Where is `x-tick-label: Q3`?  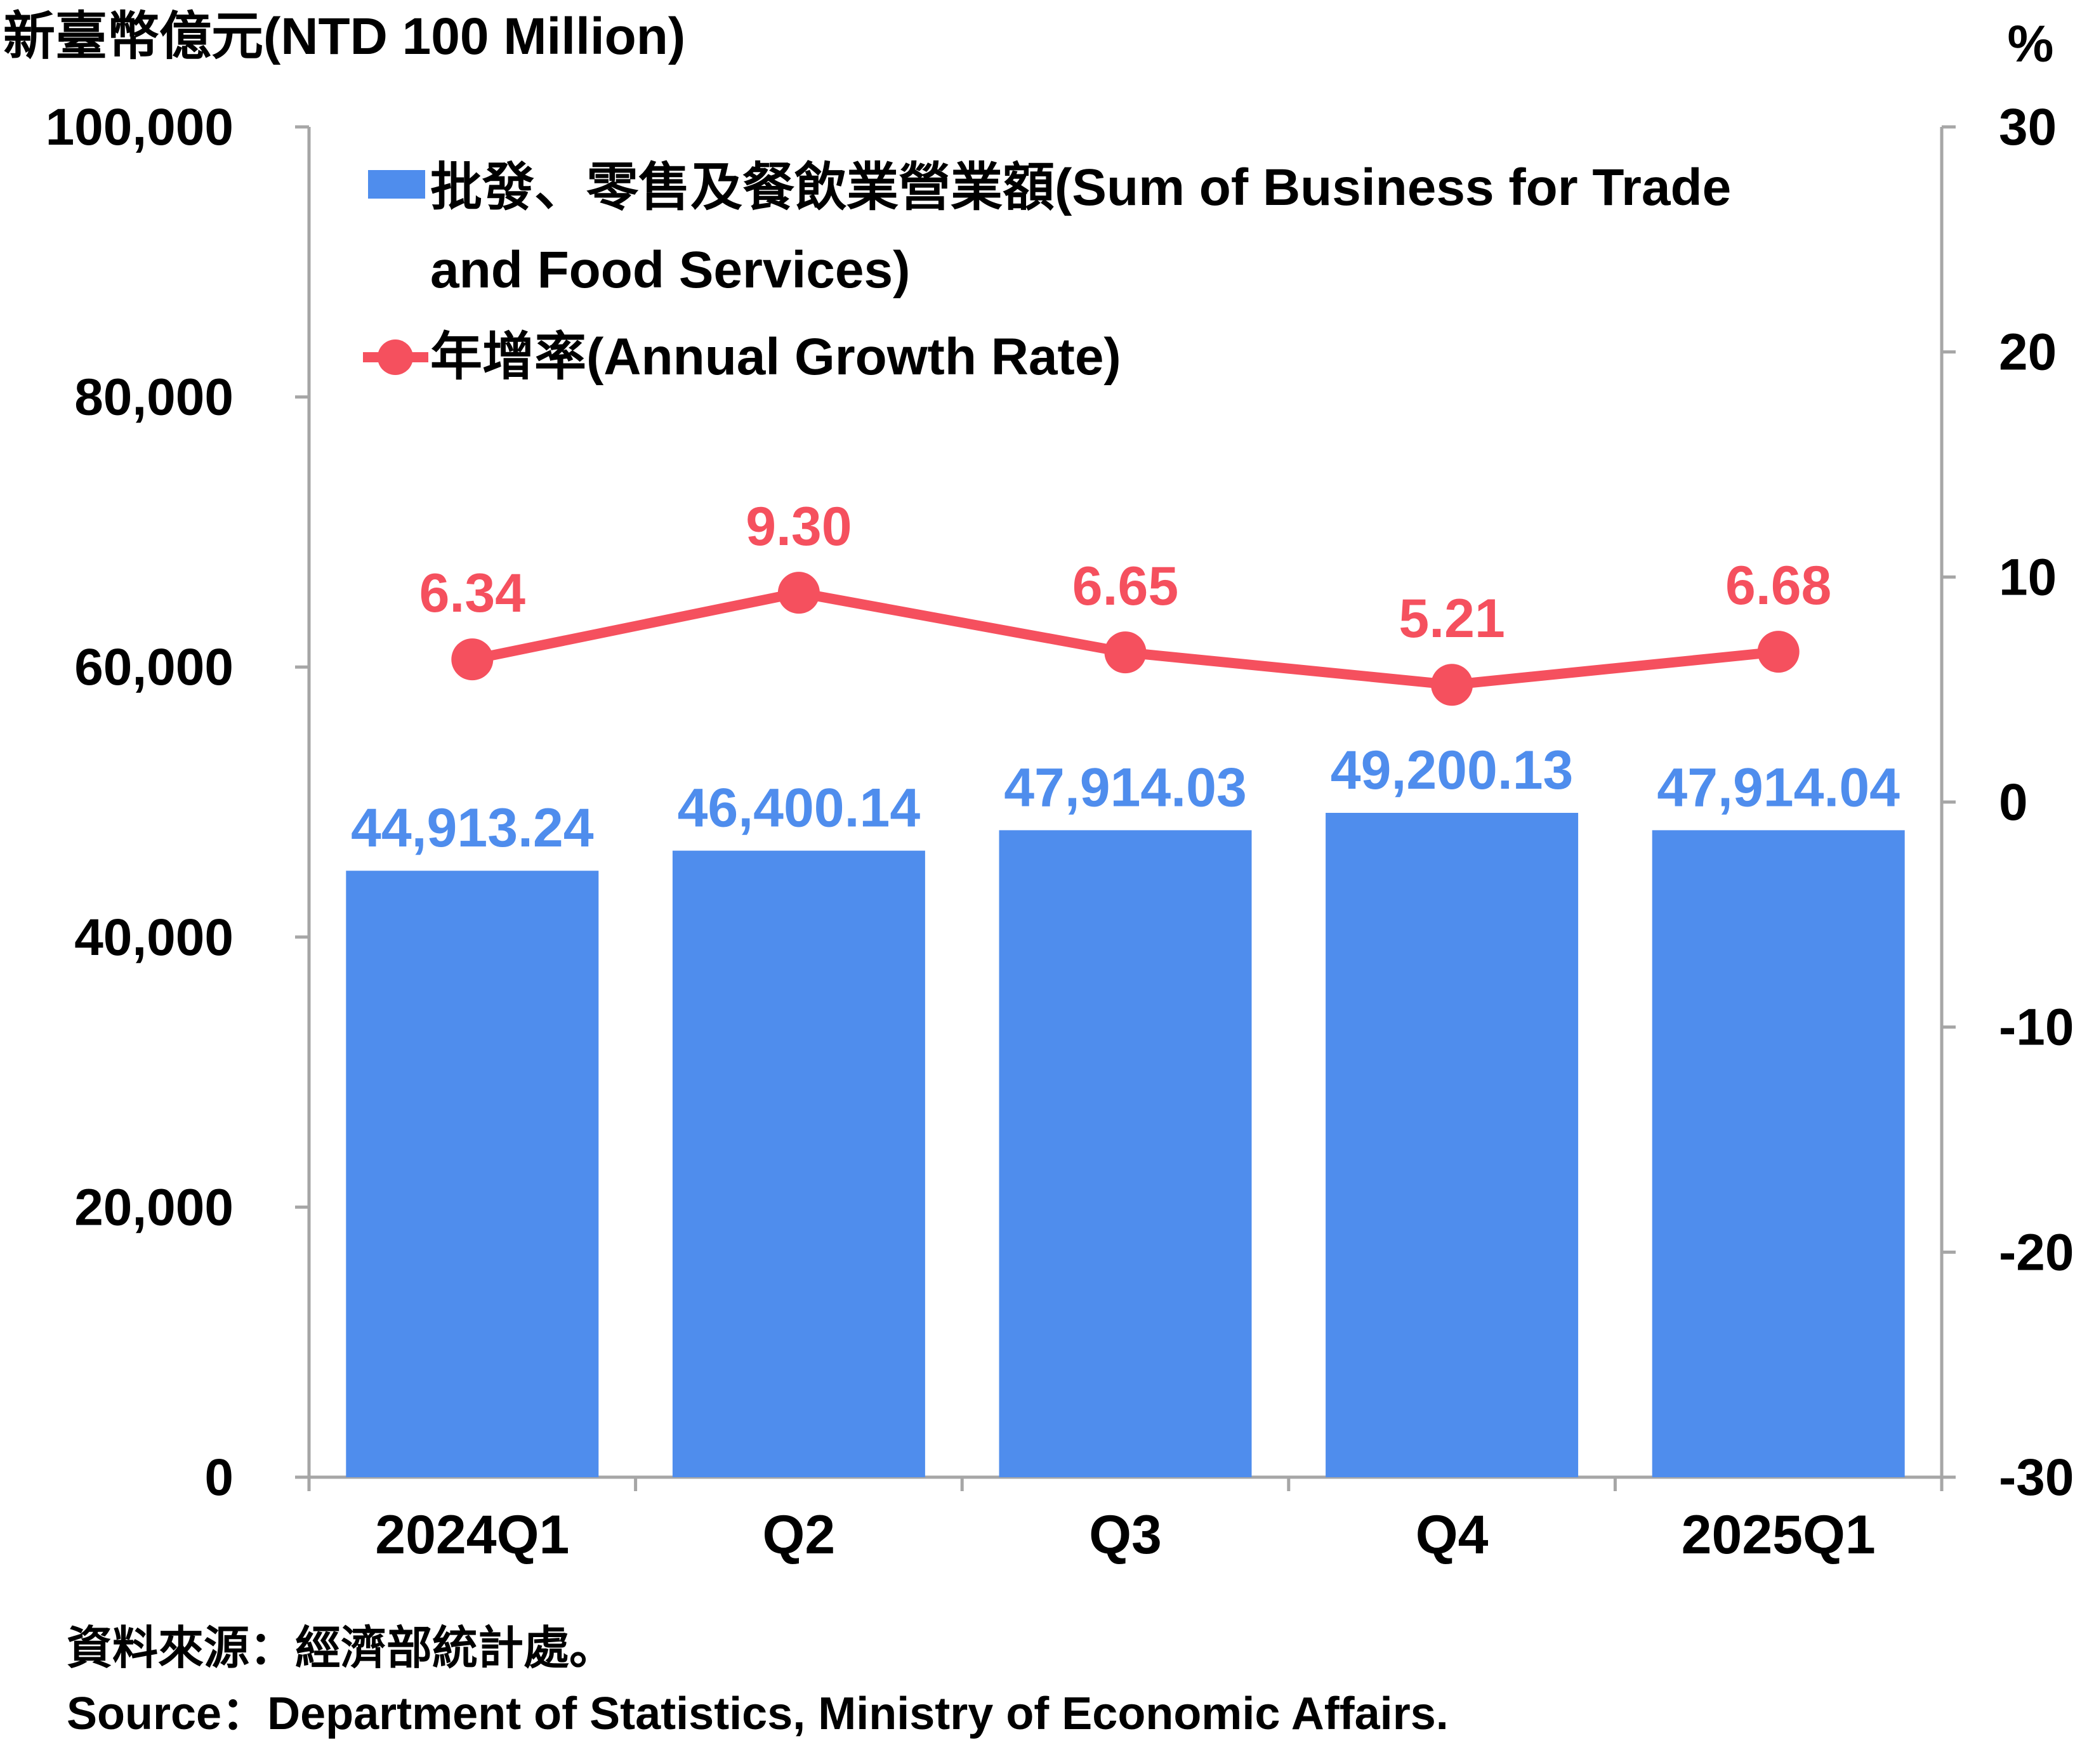 x-tick-label: Q3 is located at coordinates (1125, 1534).